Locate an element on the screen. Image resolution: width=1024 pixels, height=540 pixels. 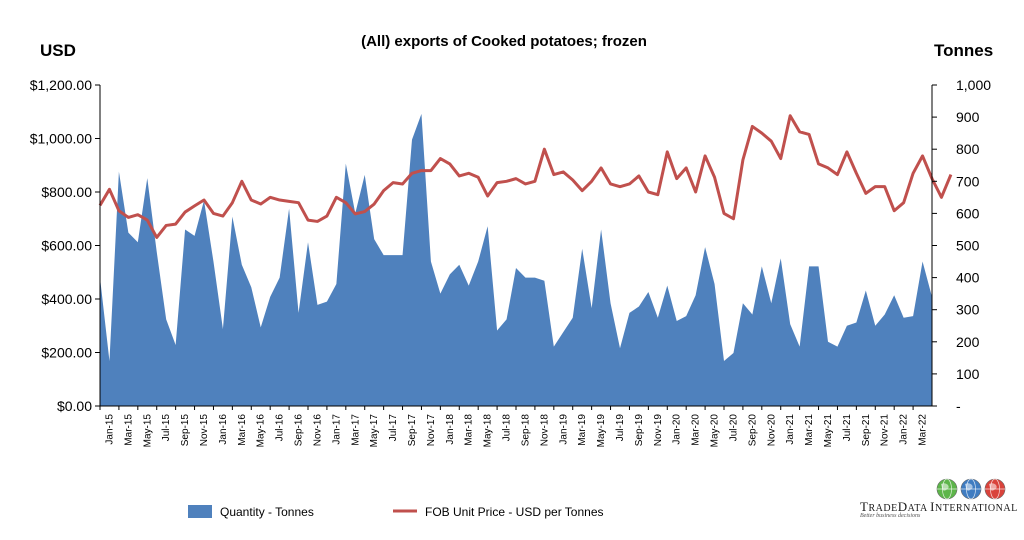
right-tick-label: 200 is located at coordinates (968, 342).